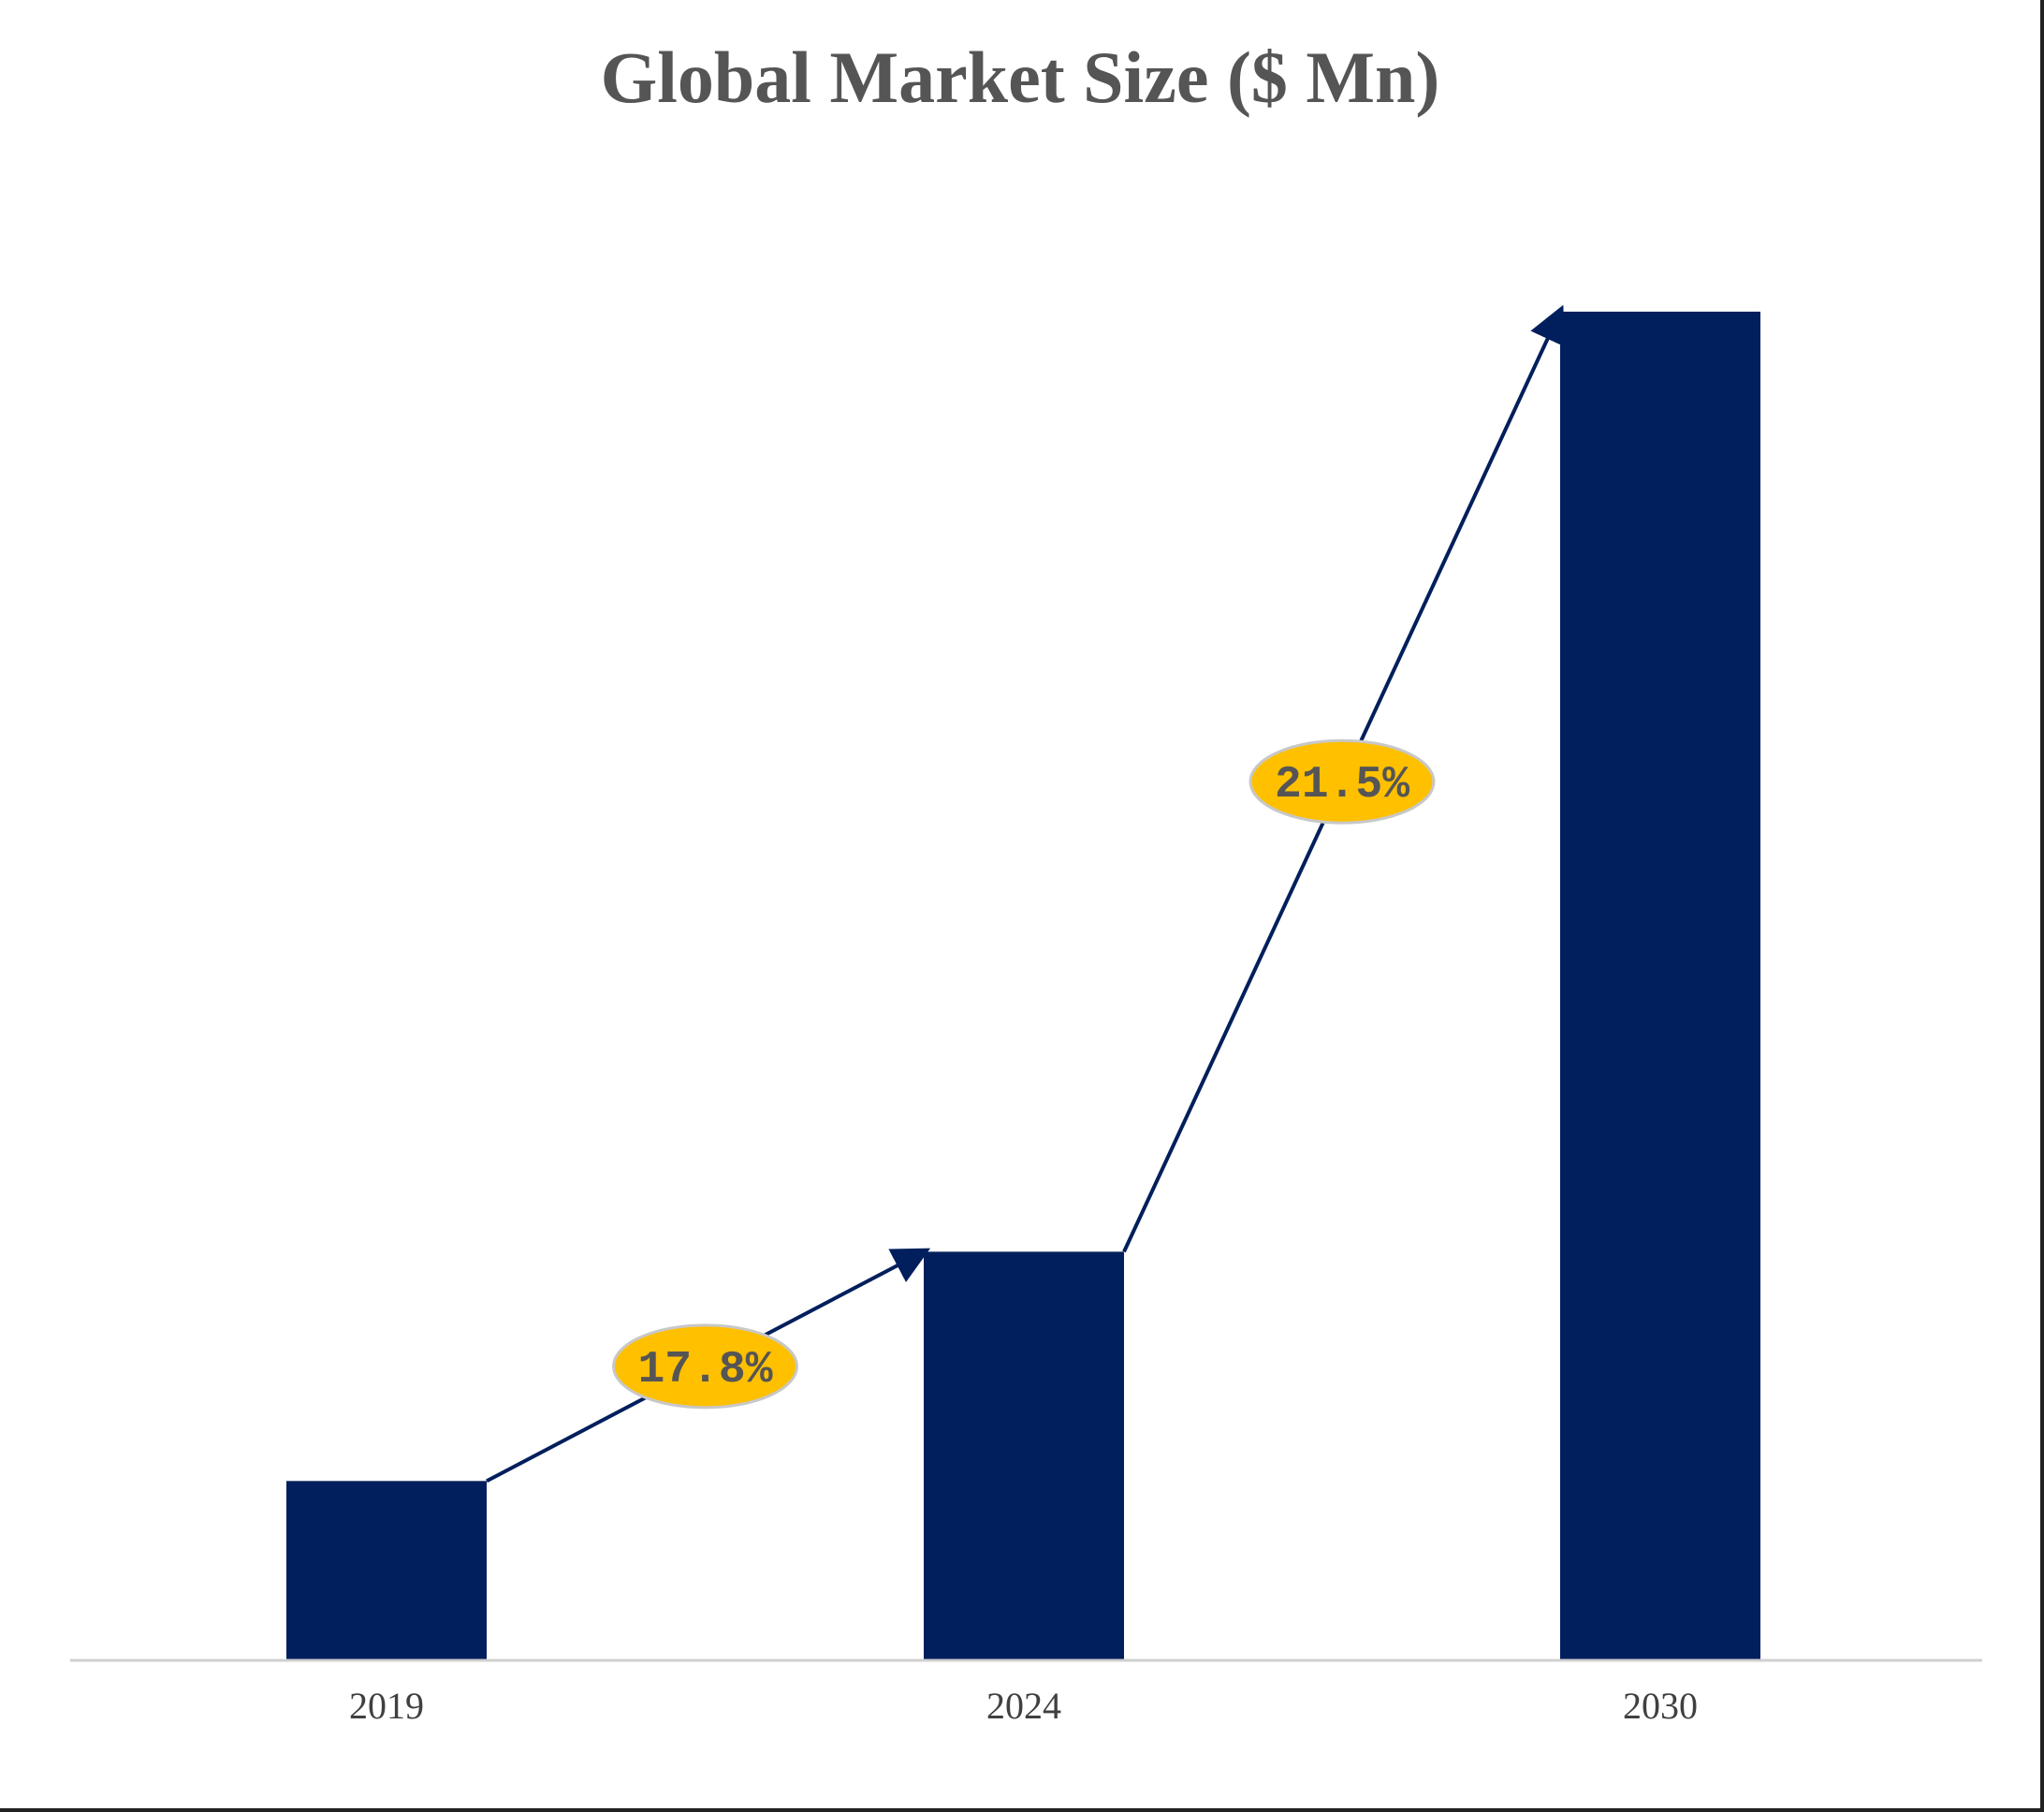  I want to click on cagr-label: 17.8%, so click(705, 1370).